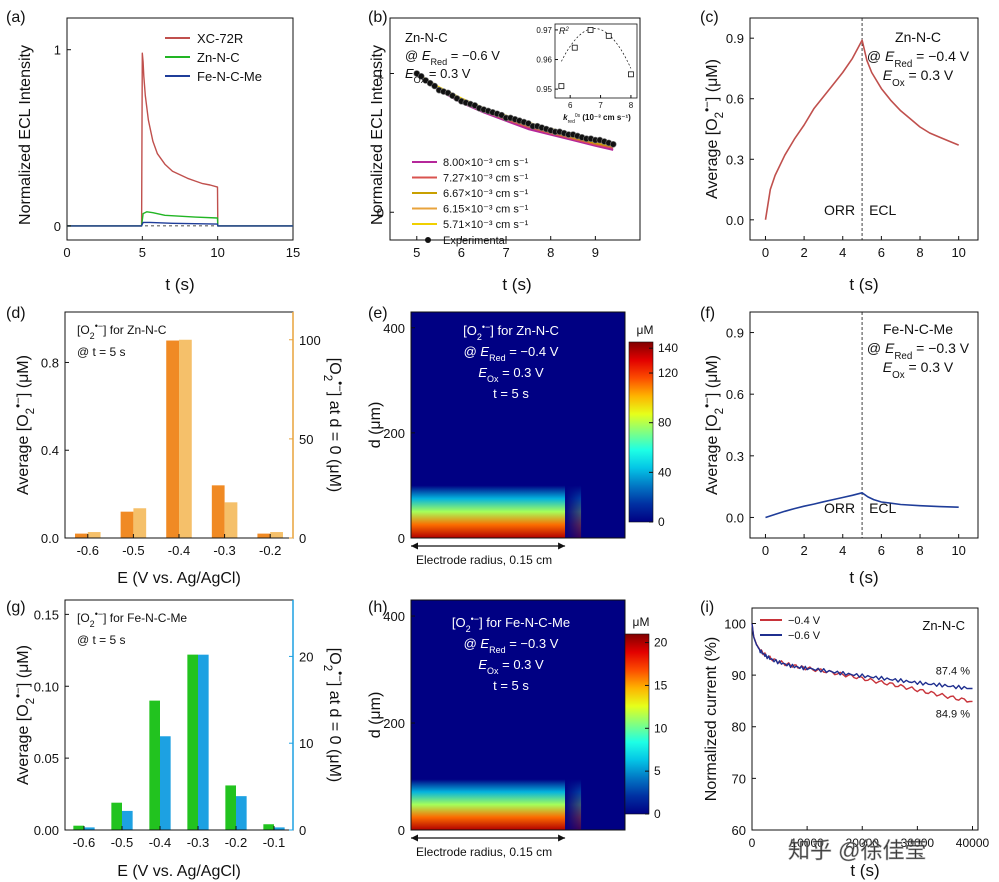 This screenshot has height=882, width=999. Describe the element at coordinates (596, 61) in the screenshot. I see `inset-frame` at that location.